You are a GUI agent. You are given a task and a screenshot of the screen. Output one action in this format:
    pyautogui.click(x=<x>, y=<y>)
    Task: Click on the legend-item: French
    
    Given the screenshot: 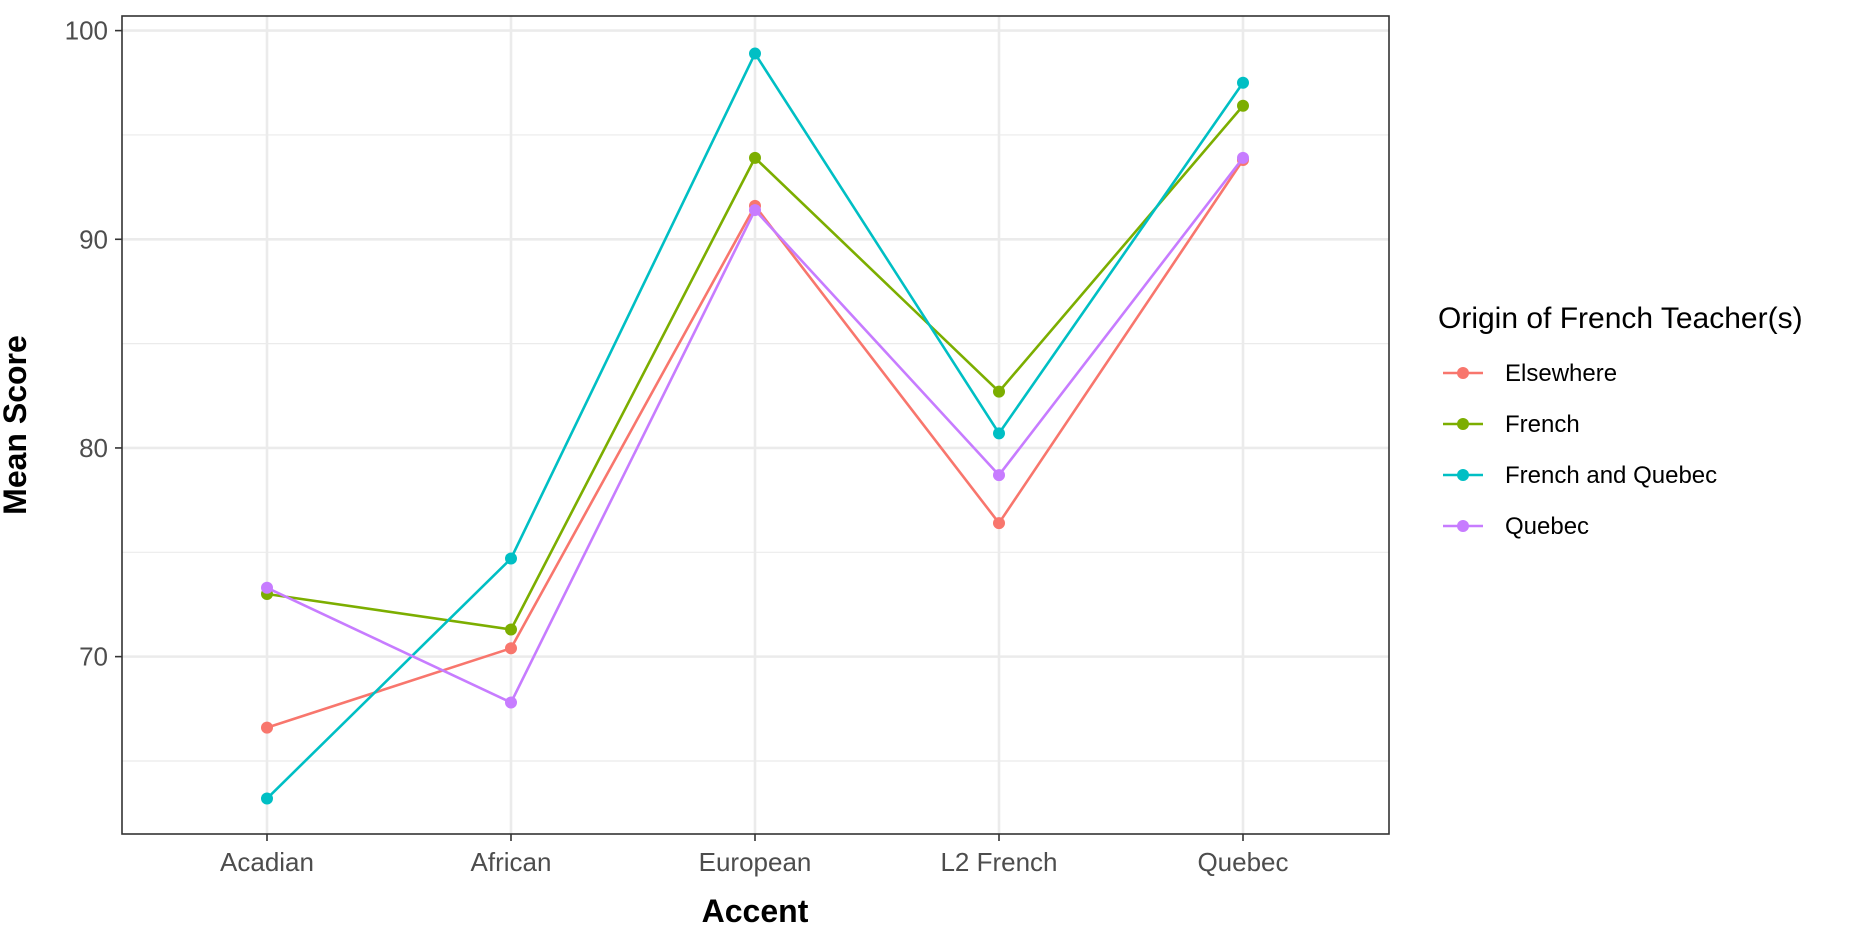 What is the action you would take?
    pyautogui.click(x=1511, y=424)
    